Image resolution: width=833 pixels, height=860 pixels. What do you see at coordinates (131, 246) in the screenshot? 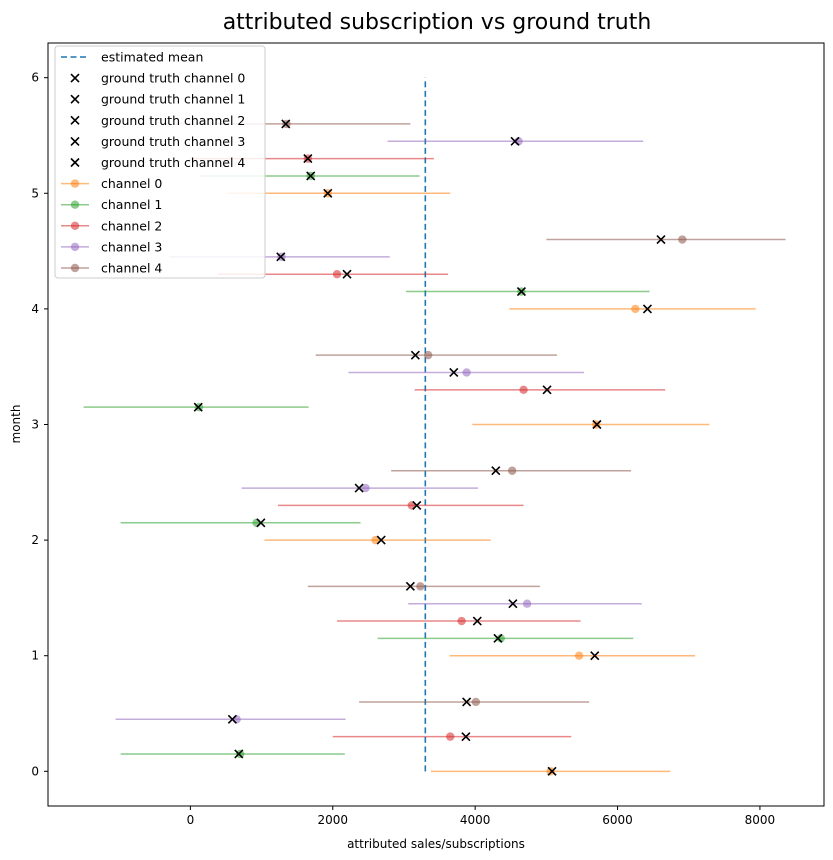
I see `legend-label-channel-3: channel 3` at bounding box center [131, 246].